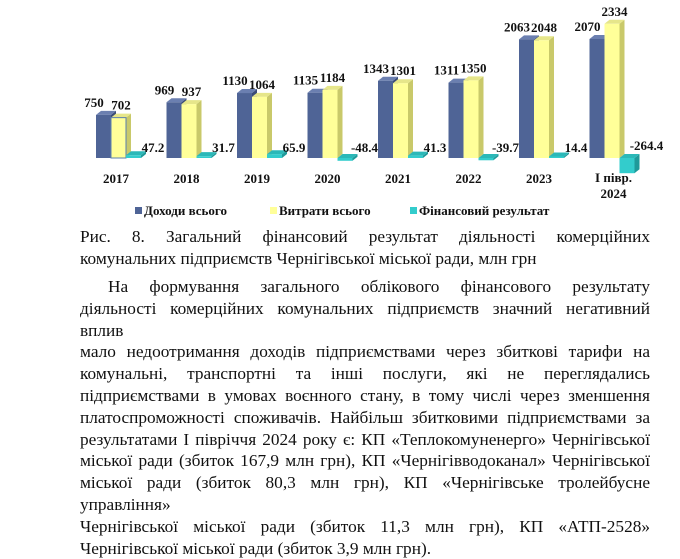 The image size is (680, 559). Describe the element at coordinates (376, 68) in the screenshot. I see `data-label: 1343` at that location.